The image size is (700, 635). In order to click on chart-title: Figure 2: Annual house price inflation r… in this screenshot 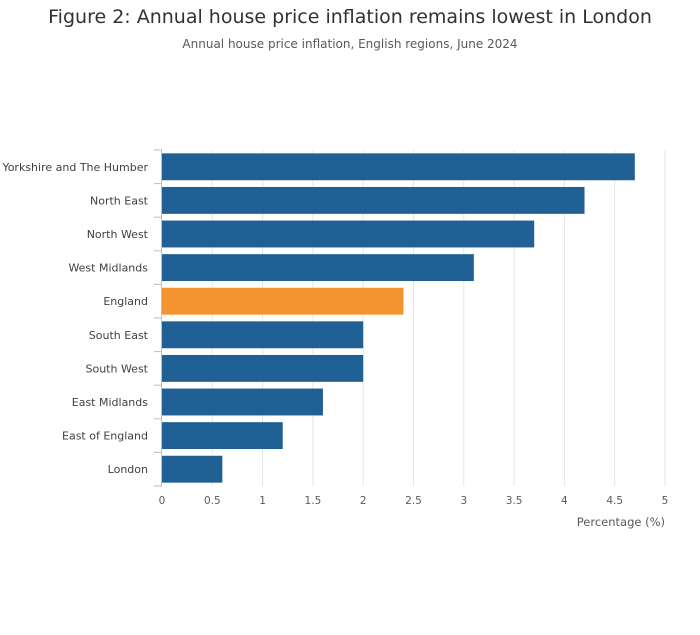, I will do `click(350, 17)`.